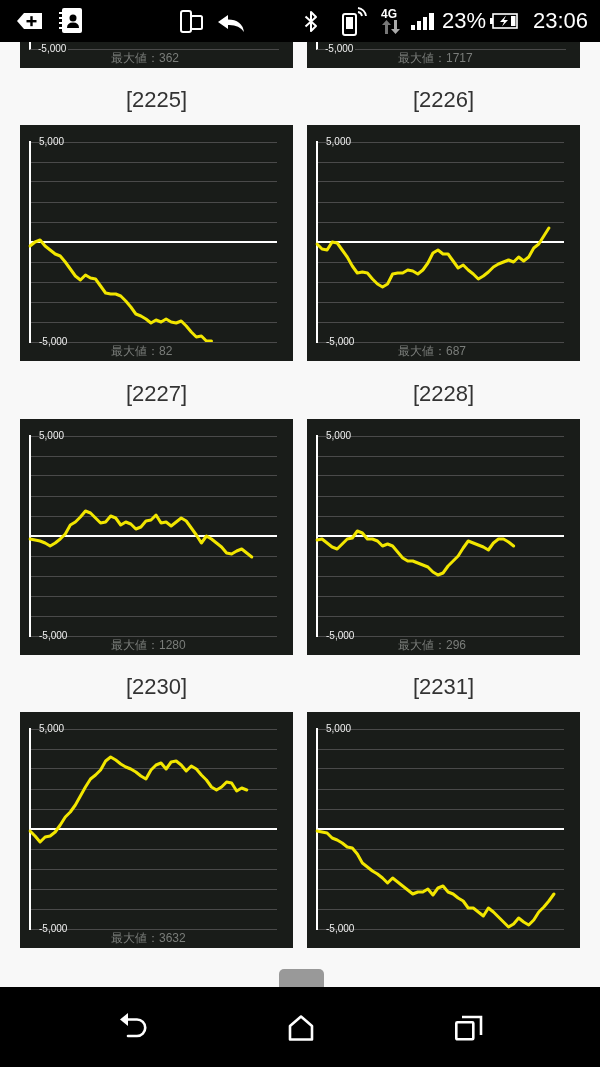 Image resolution: width=600 pixels, height=1067 pixels. Describe the element at coordinates (148, 938) in the screenshot. I see `text: 最大値：3632` at that location.